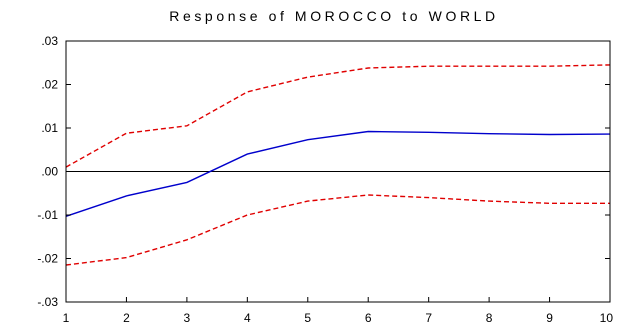  Describe the element at coordinates (187, 318) in the screenshot. I see `x-tick-label: 3` at that location.